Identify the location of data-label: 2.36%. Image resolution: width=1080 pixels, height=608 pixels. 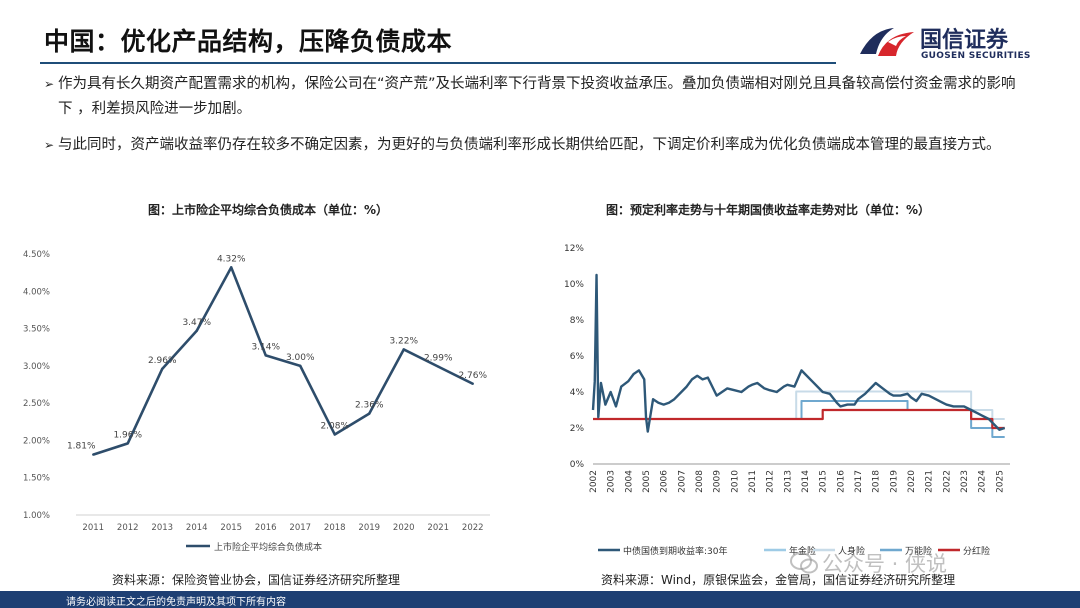
(369, 406).